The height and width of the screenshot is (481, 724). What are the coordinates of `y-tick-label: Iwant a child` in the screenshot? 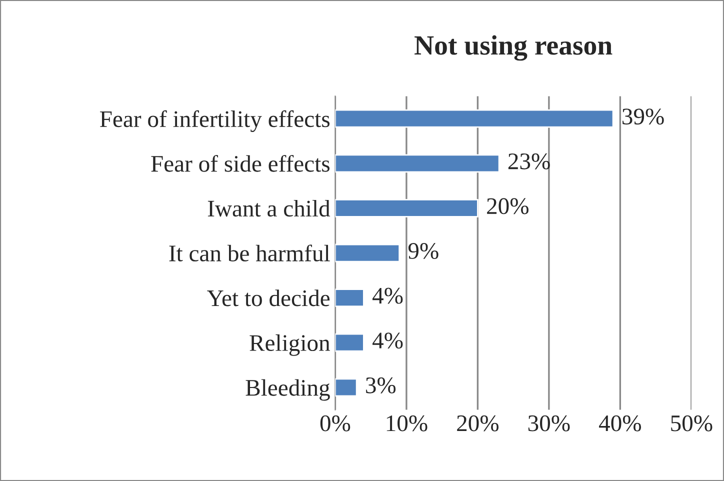 It's located at (269, 208).